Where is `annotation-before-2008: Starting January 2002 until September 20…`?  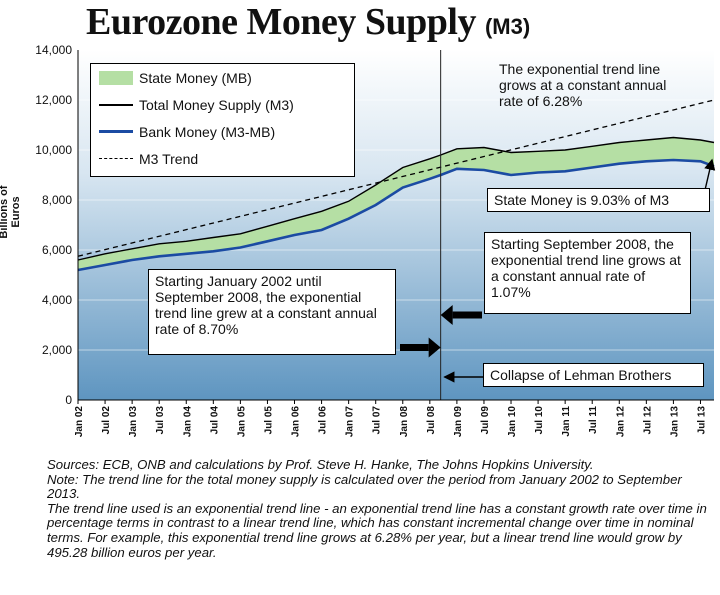 annotation-before-2008: Starting January 2002 until September 20… is located at coordinates (272, 312).